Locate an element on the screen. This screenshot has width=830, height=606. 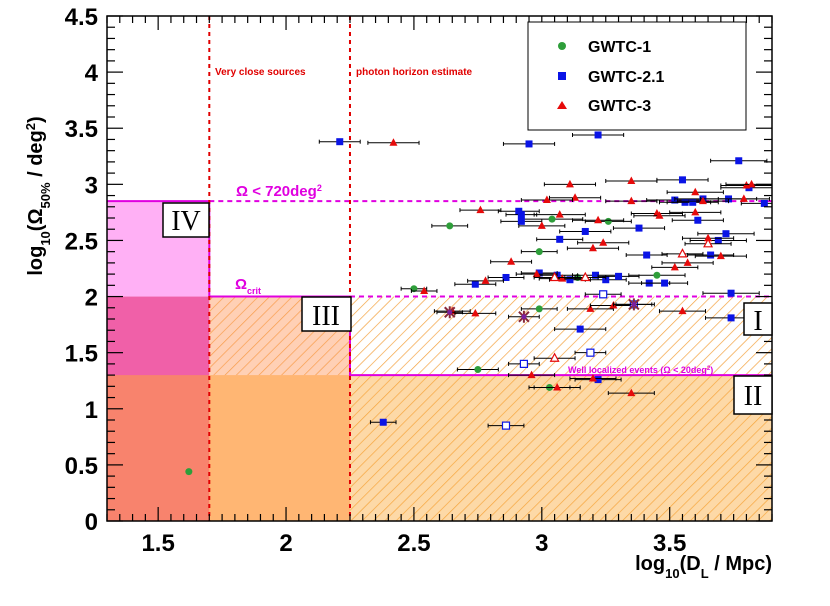
region-ii-orange is located at coordinates (560, 448).